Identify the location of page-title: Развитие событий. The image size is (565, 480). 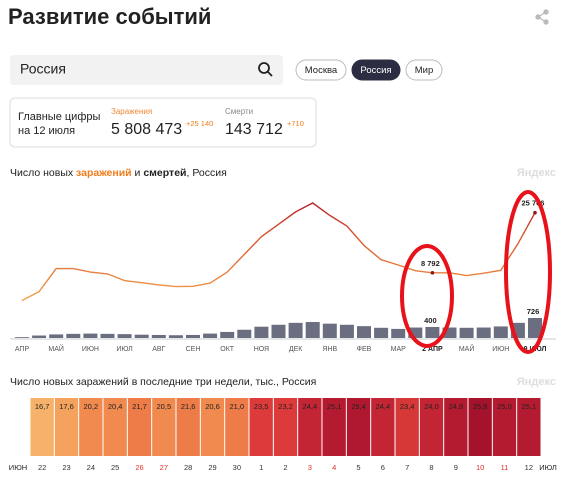
(109, 16).